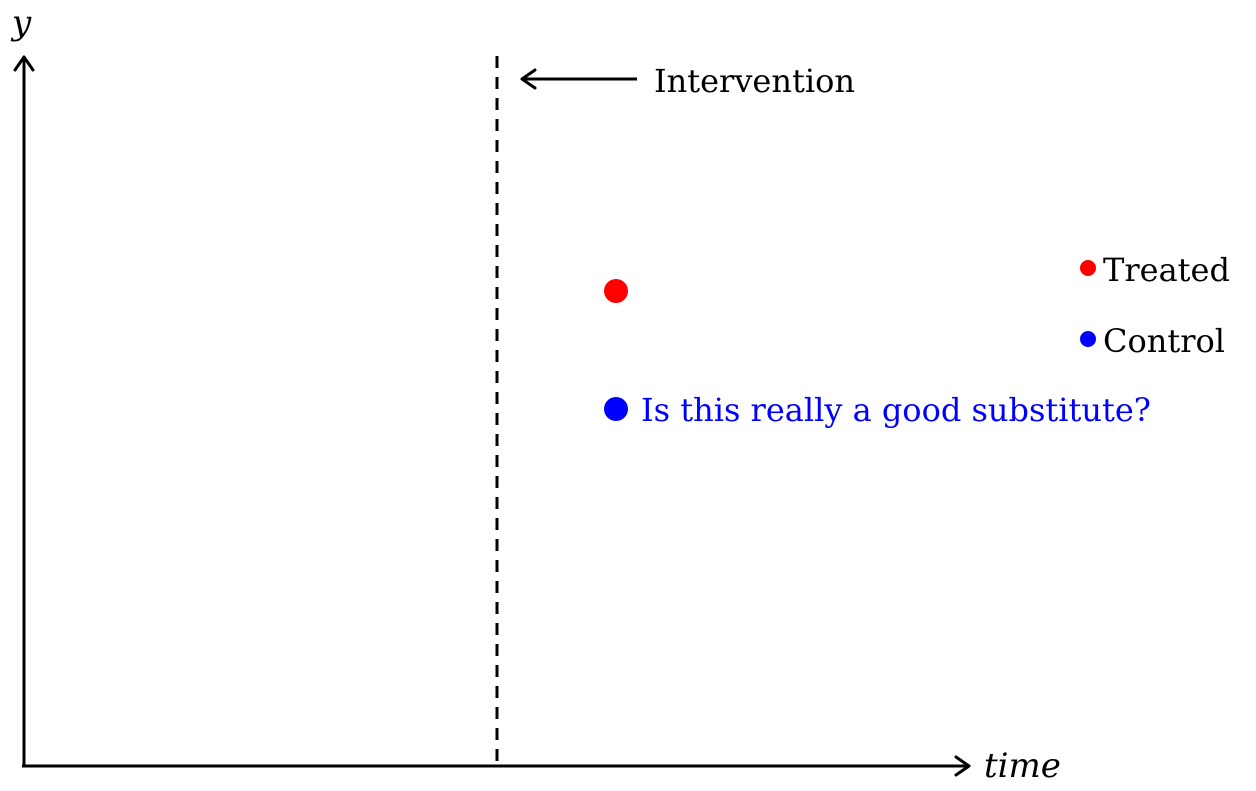 This screenshot has width=1256, height=791. What do you see at coordinates (1155, 305) in the screenshot?
I see `legend: Treated Control` at bounding box center [1155, 305].